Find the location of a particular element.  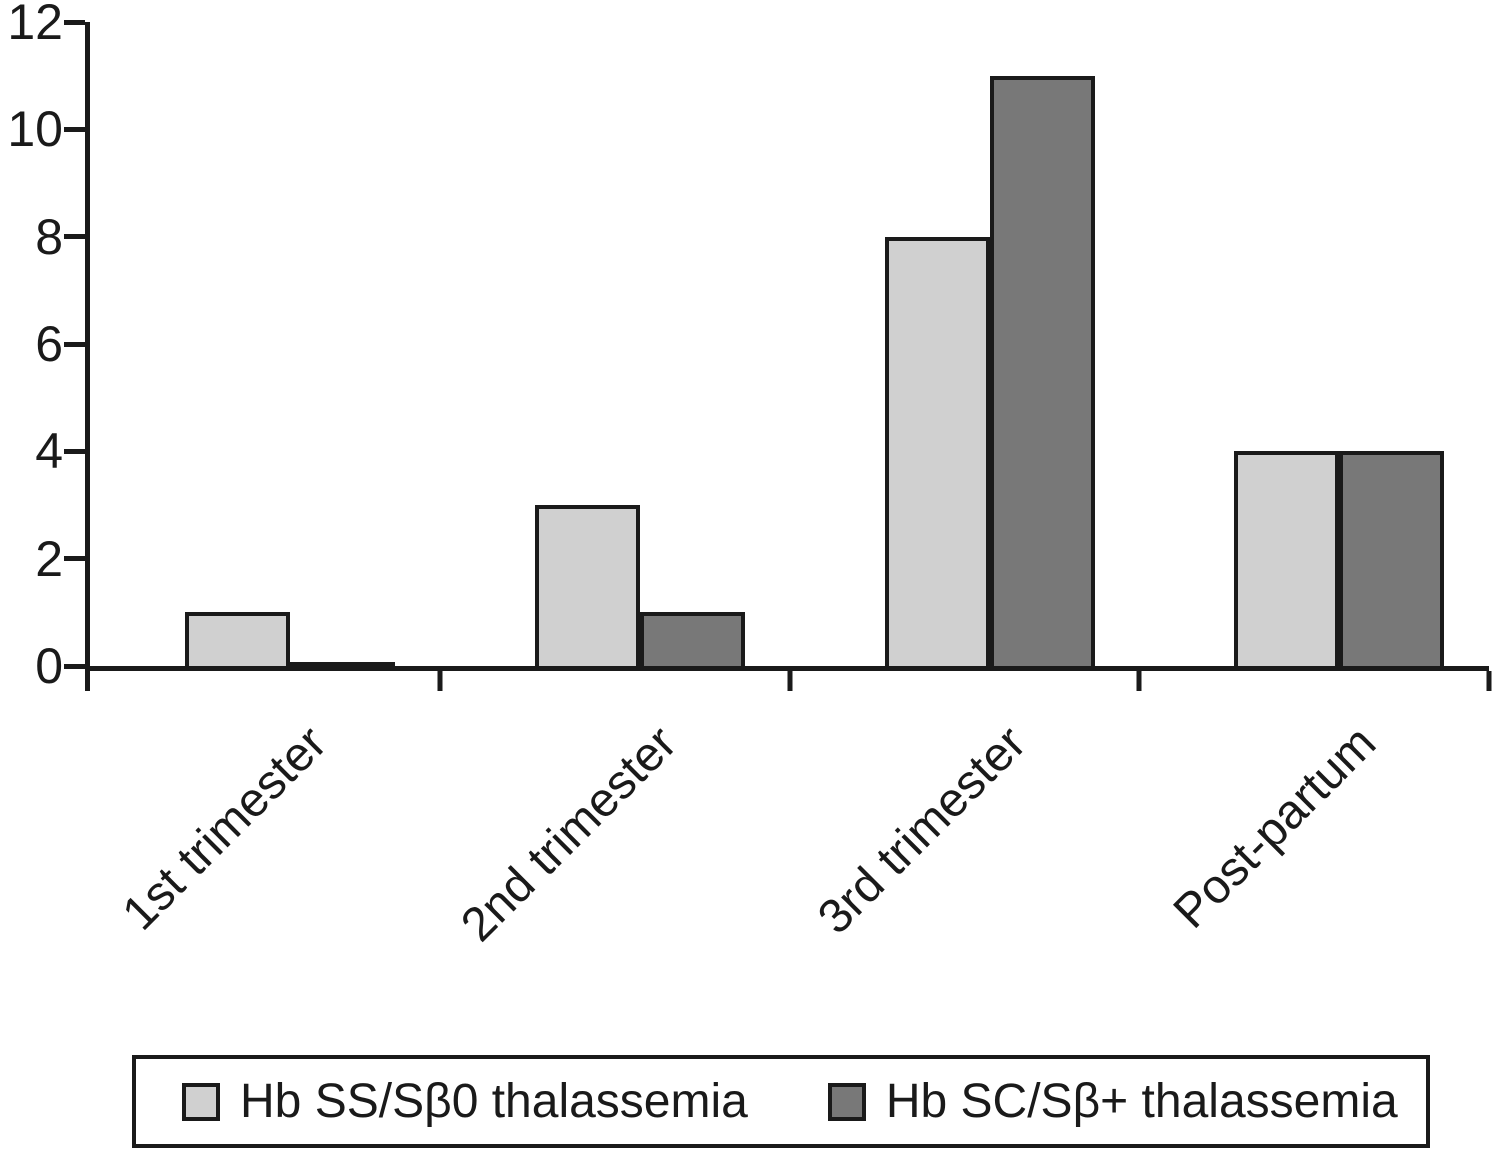

legend-item-hb-ss: Hb SS/Sβ0 thalassemia is located at coordinates (465, 1101).